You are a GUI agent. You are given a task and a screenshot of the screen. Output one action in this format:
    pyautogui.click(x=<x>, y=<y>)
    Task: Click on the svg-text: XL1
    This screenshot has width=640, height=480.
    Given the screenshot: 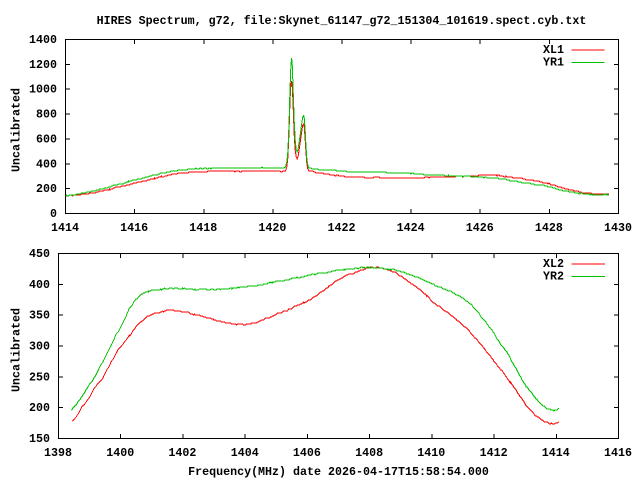 What is the action you would take?
    pyautogui.click(x=553, y=50)
    